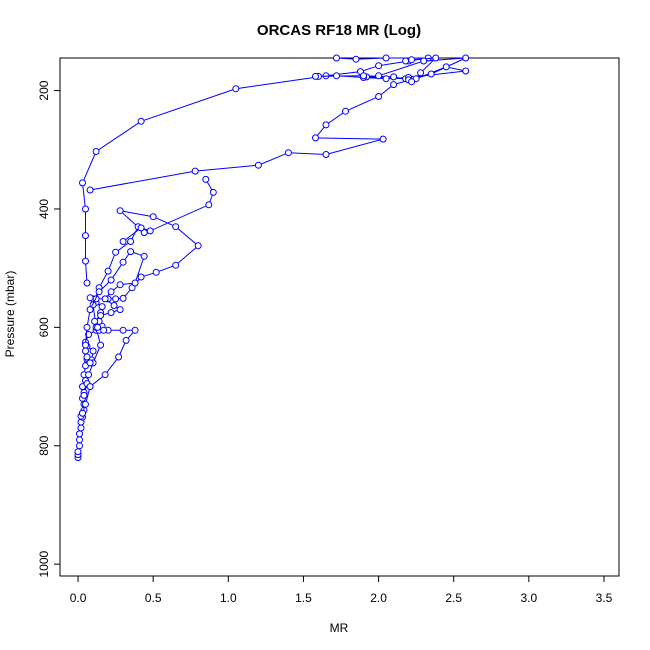  Describe the element at coordinates (378, 598) in the screenshot. I see `x-tick-label: 2.0` at that location.